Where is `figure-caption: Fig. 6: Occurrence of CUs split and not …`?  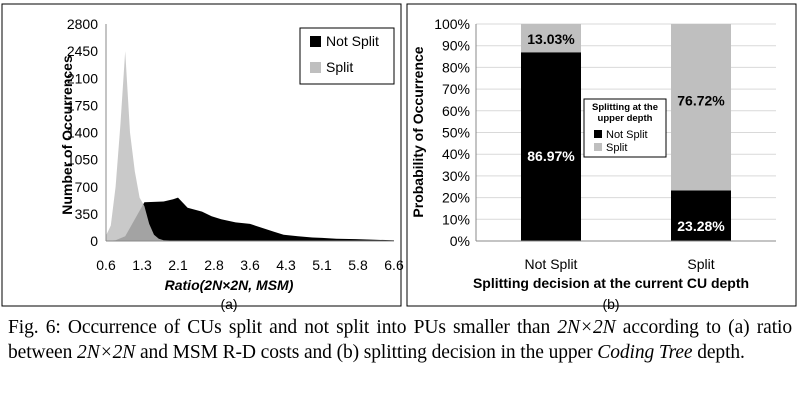 figure-caption: Fig. 6: Occurrence of CUs split and not … is located at coordinates (400, 340).